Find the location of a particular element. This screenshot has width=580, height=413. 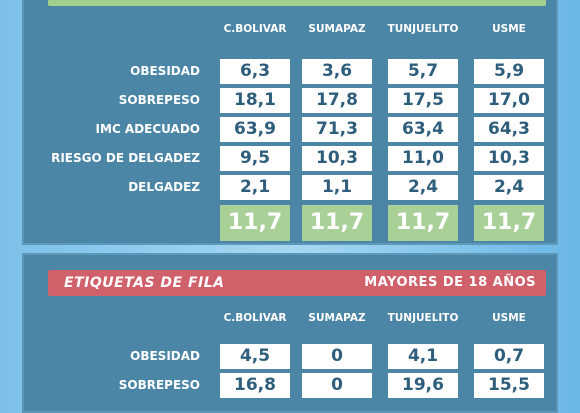

value-cell: 1,1 is located at coordinates (337, 187).